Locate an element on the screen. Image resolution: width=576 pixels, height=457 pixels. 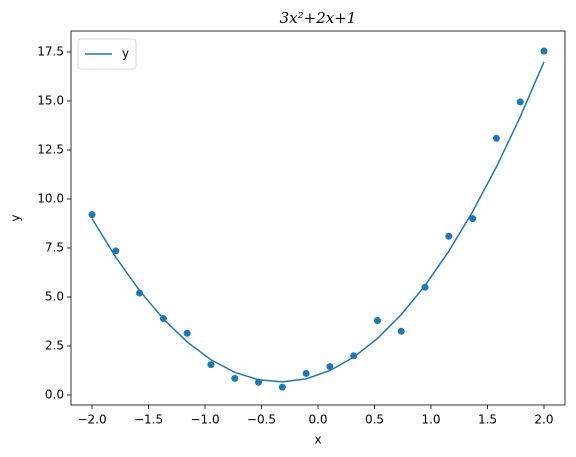
y-axis-label: y is located at coordinates (16, 217).